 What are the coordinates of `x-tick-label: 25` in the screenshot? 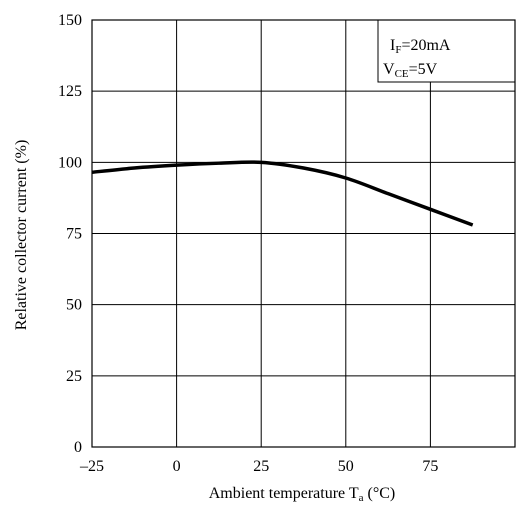 It's located at (261, 466).